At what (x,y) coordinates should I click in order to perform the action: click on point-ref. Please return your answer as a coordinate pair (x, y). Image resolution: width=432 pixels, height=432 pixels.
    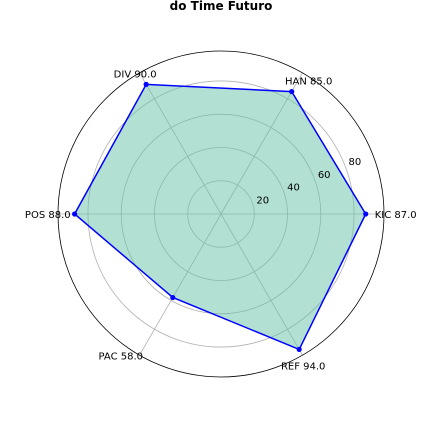
    Looking at the image, I should click on (299, 349).